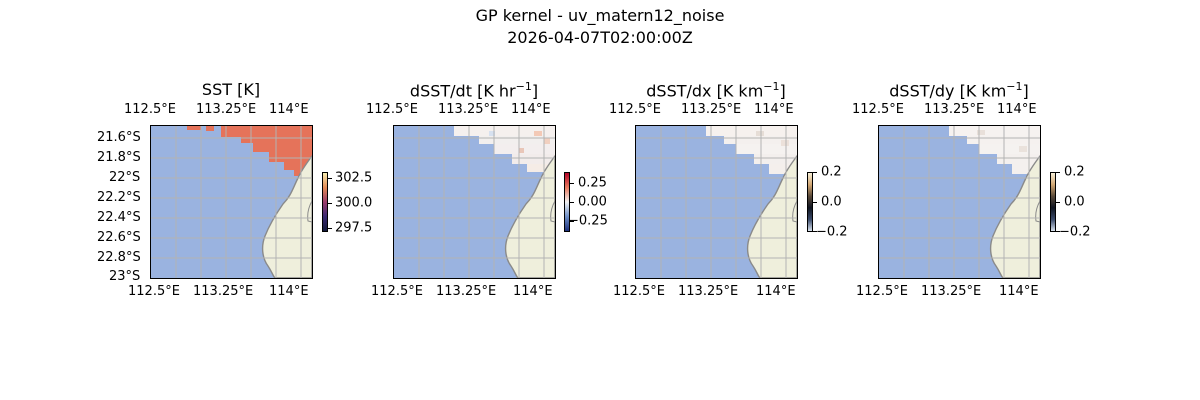 The height and width of the screenshot is (400, 1200). I want to click on lat-tick-1: 21.6°S, so click(119, 137).